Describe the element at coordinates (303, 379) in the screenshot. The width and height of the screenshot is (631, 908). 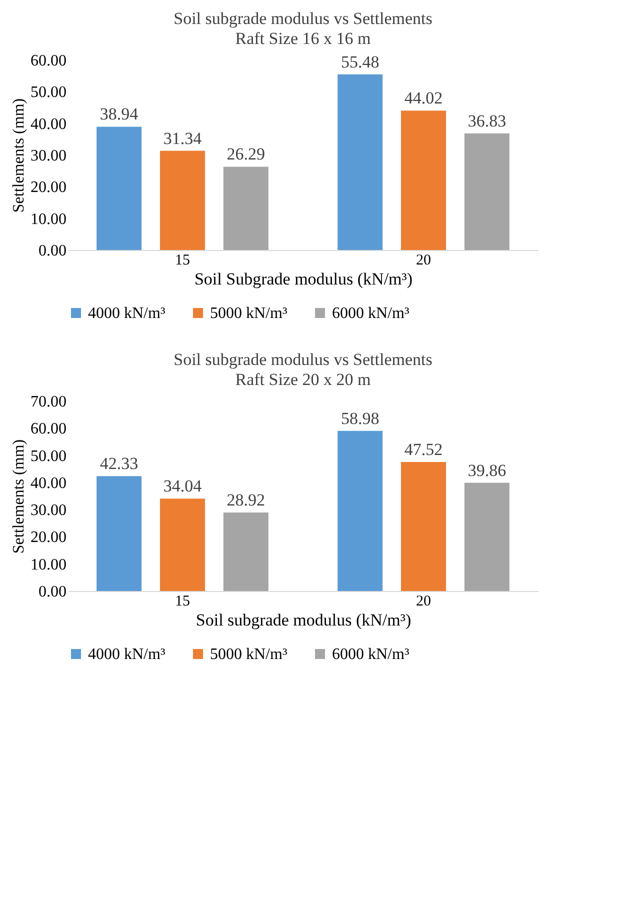
I see `chart-subtitle: Raft Size 20 x 20 m` at that location.